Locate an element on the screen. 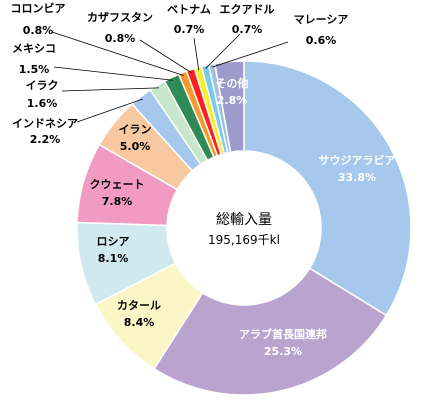 This screenshot has height=406, width=426. slice-label-13: マレーシア is located at coordinates (321, 19).